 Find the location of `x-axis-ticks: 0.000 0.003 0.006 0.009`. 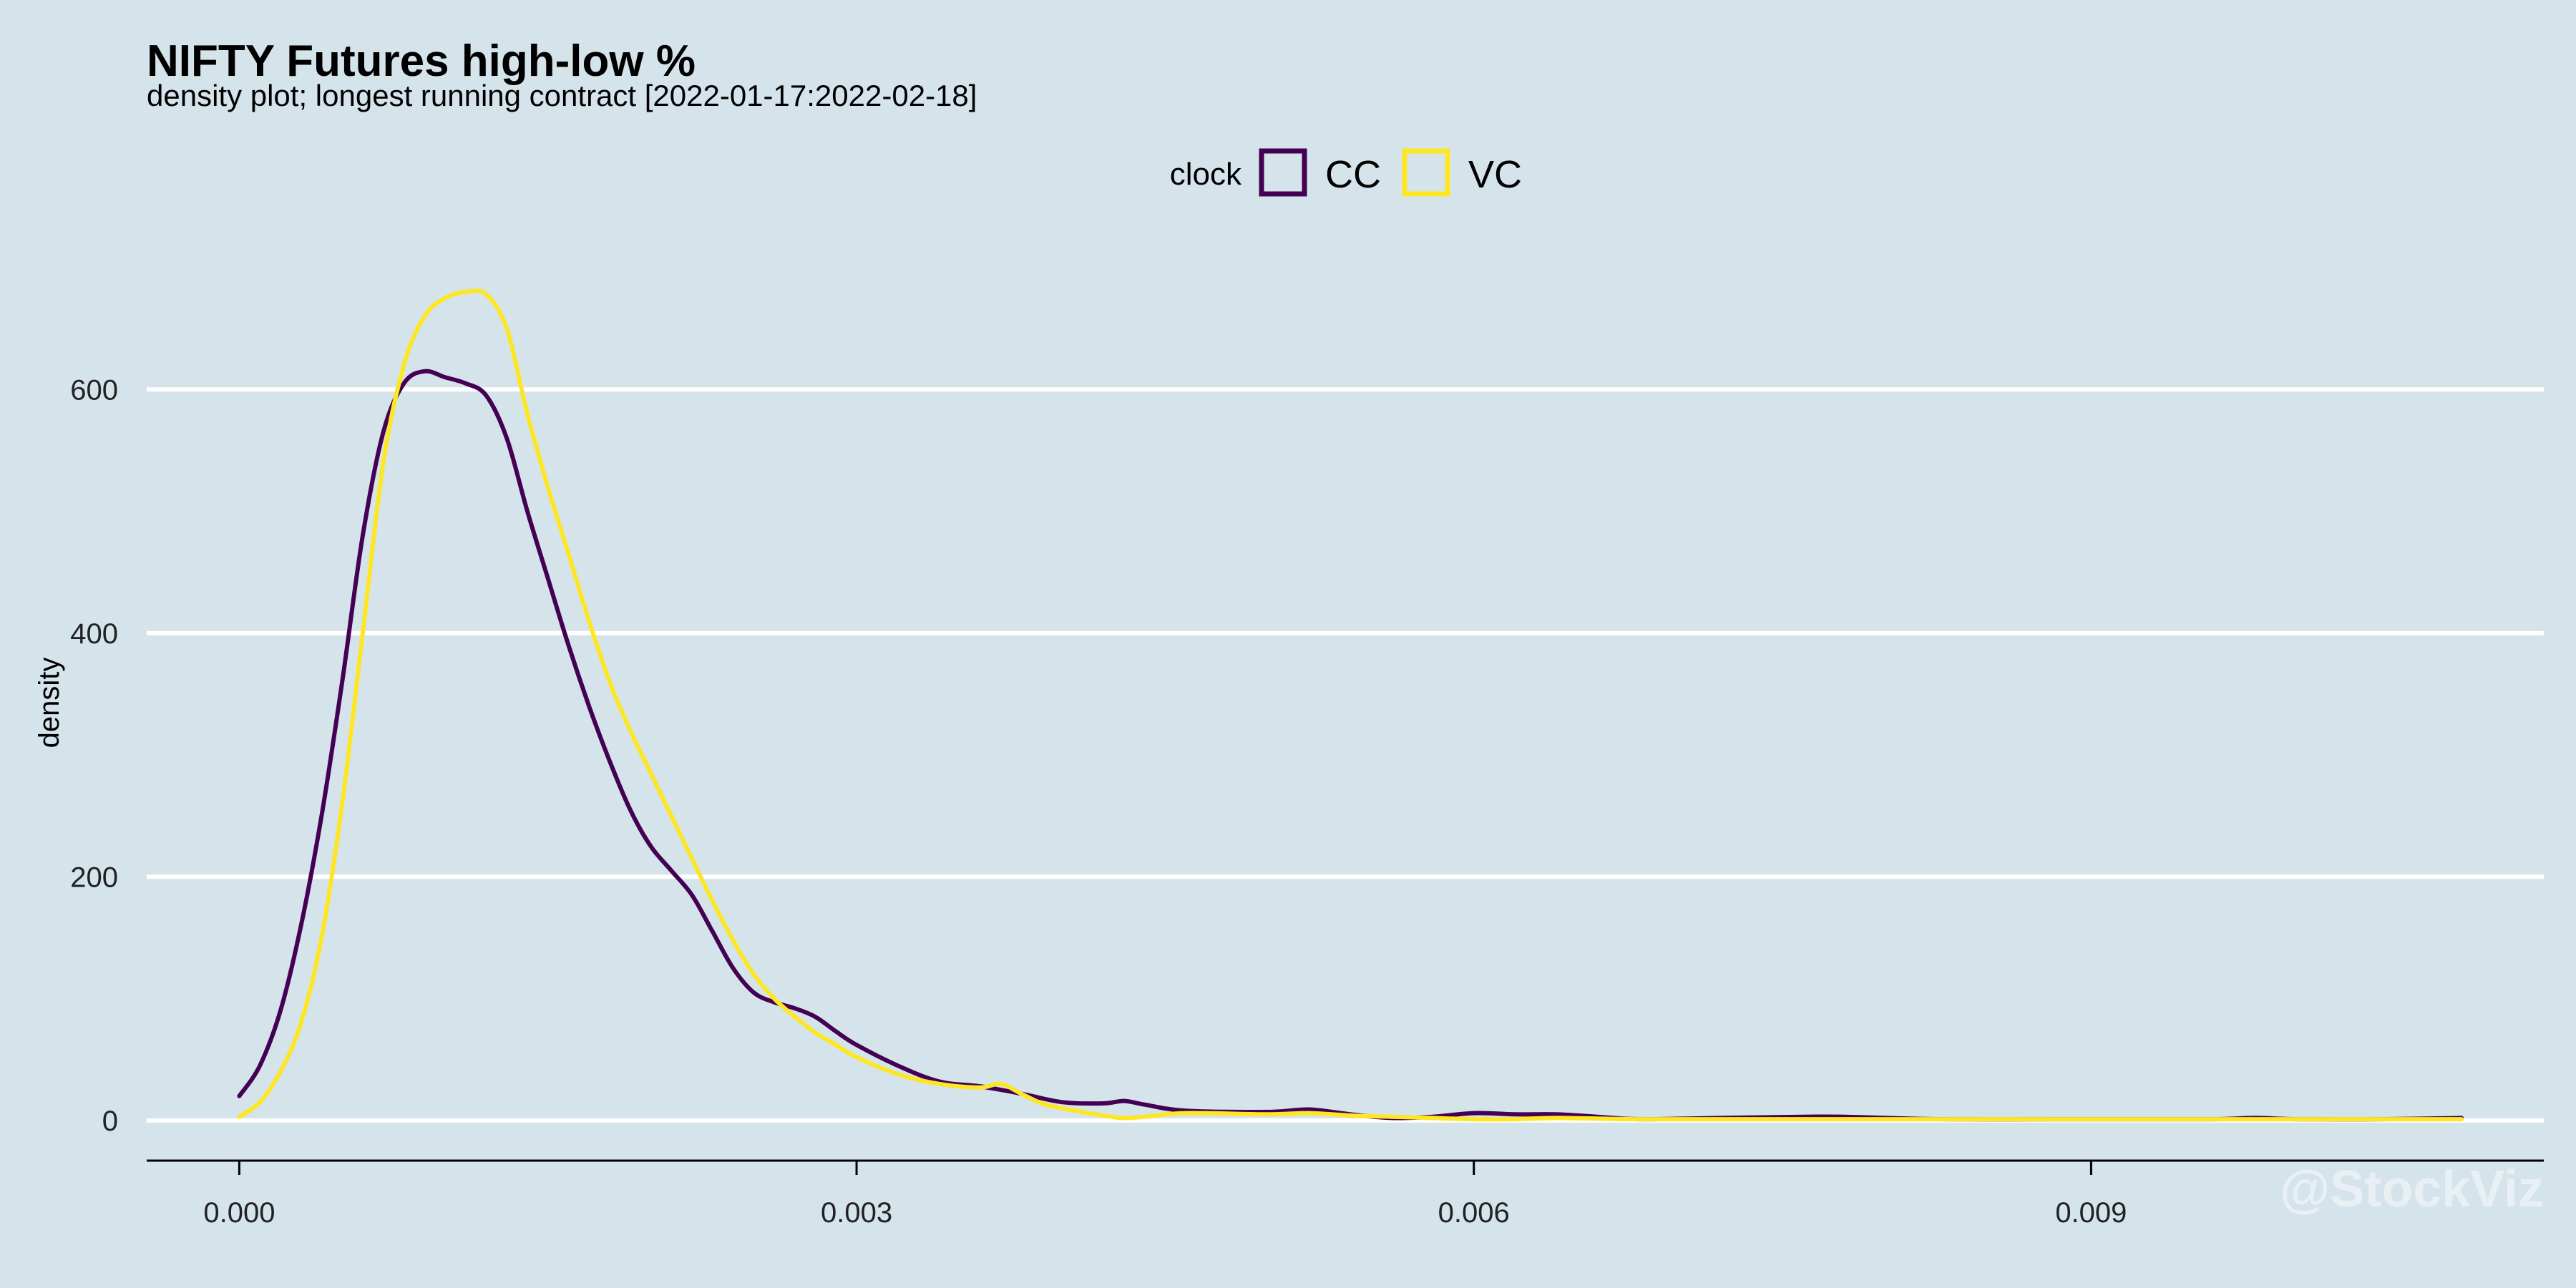

x-axis-ticks: 0.000 0.003 0.006 0.009 is located at coordinates (1165, 1195).